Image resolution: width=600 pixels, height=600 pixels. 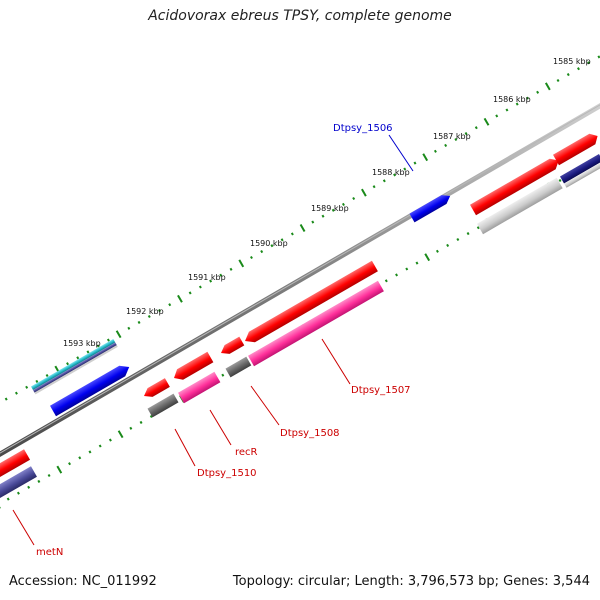 I want to click on gene-label-dtpsy-1507: Dtpsy_1507, so click(x=381, y=390).